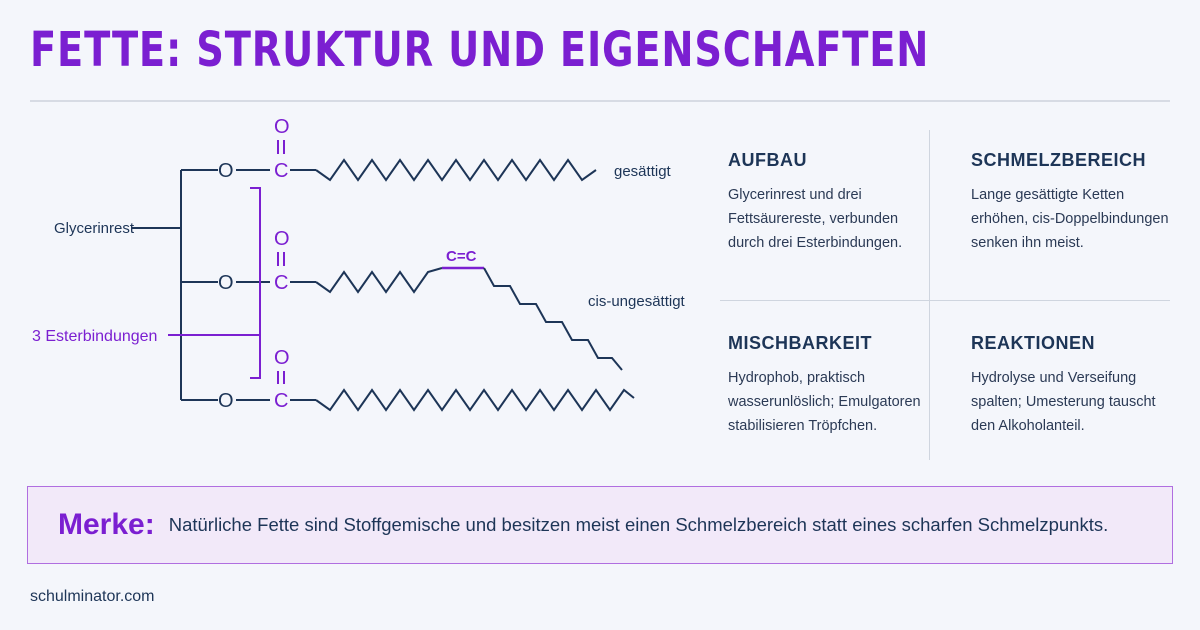 This screenshot has height=630, width=1200. Describe the element at coordinates (94, 228) in the screenshot. I see `glycerol-label: Glycerinrest` at that location.